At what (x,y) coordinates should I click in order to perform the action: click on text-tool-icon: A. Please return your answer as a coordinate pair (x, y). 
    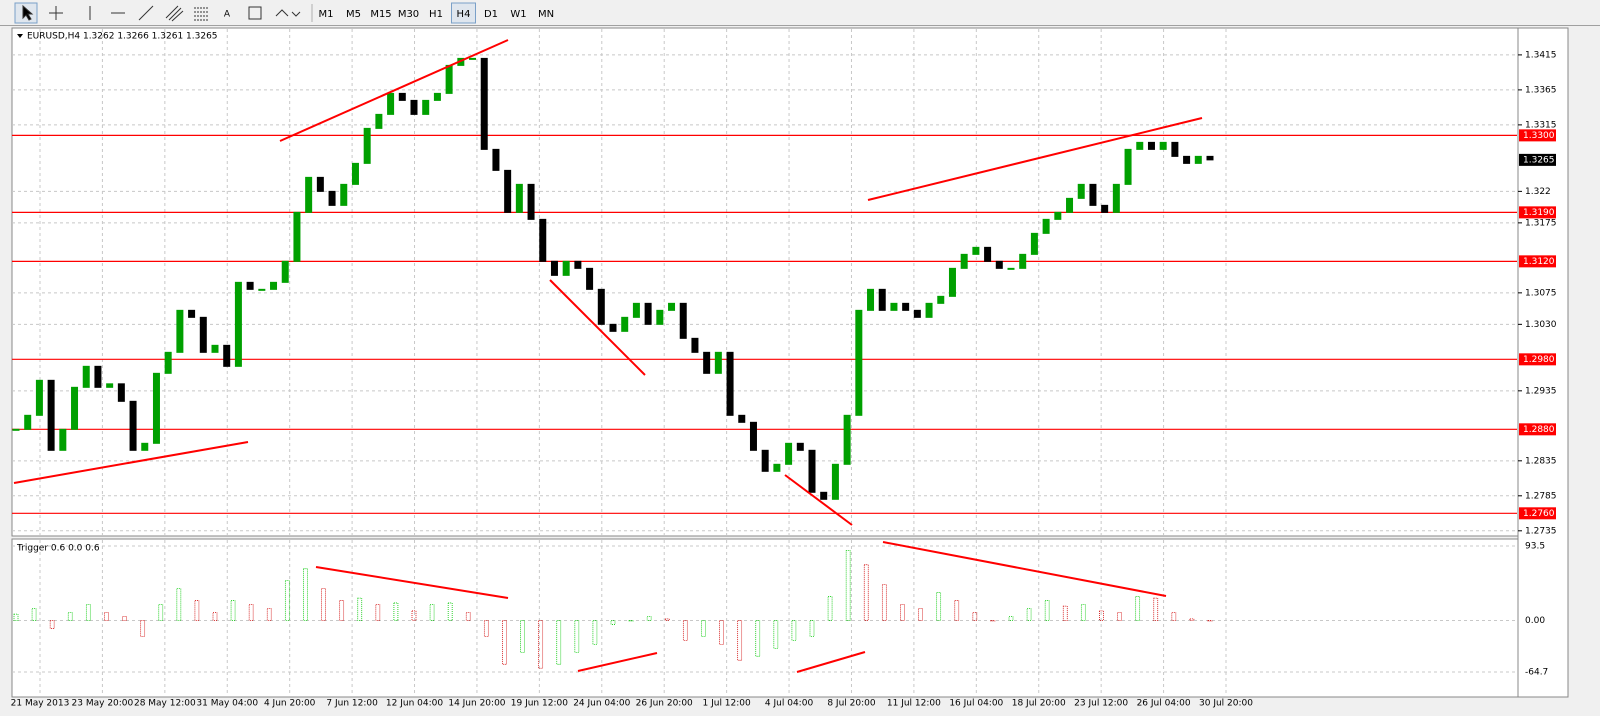
    Looking at the image, I should click on (227, 15).